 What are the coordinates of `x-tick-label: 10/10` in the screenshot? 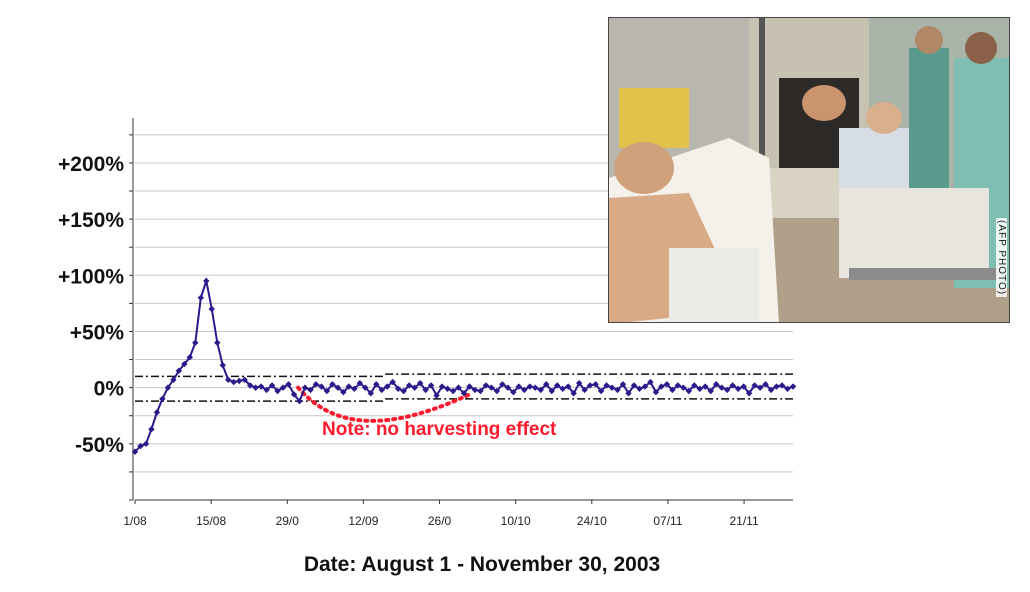 It's located at (516, 521).